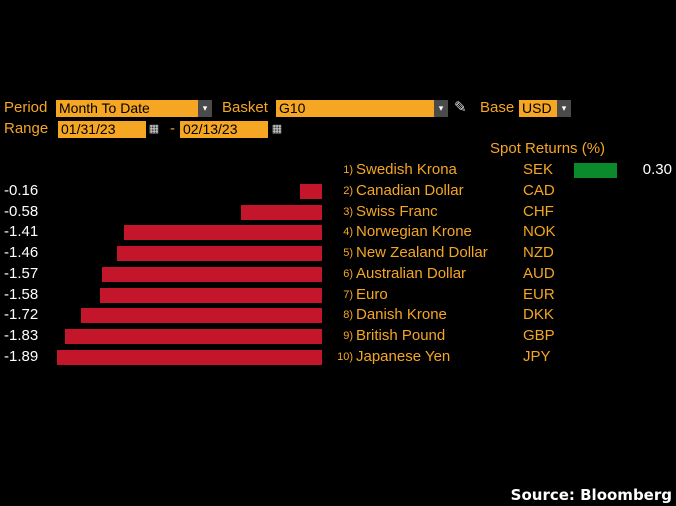 The width and height of the screenshot is (676, 506). Describe the element at coordinates (348, 253) in the screenshot. I see `rank-label: 5)` at that location.